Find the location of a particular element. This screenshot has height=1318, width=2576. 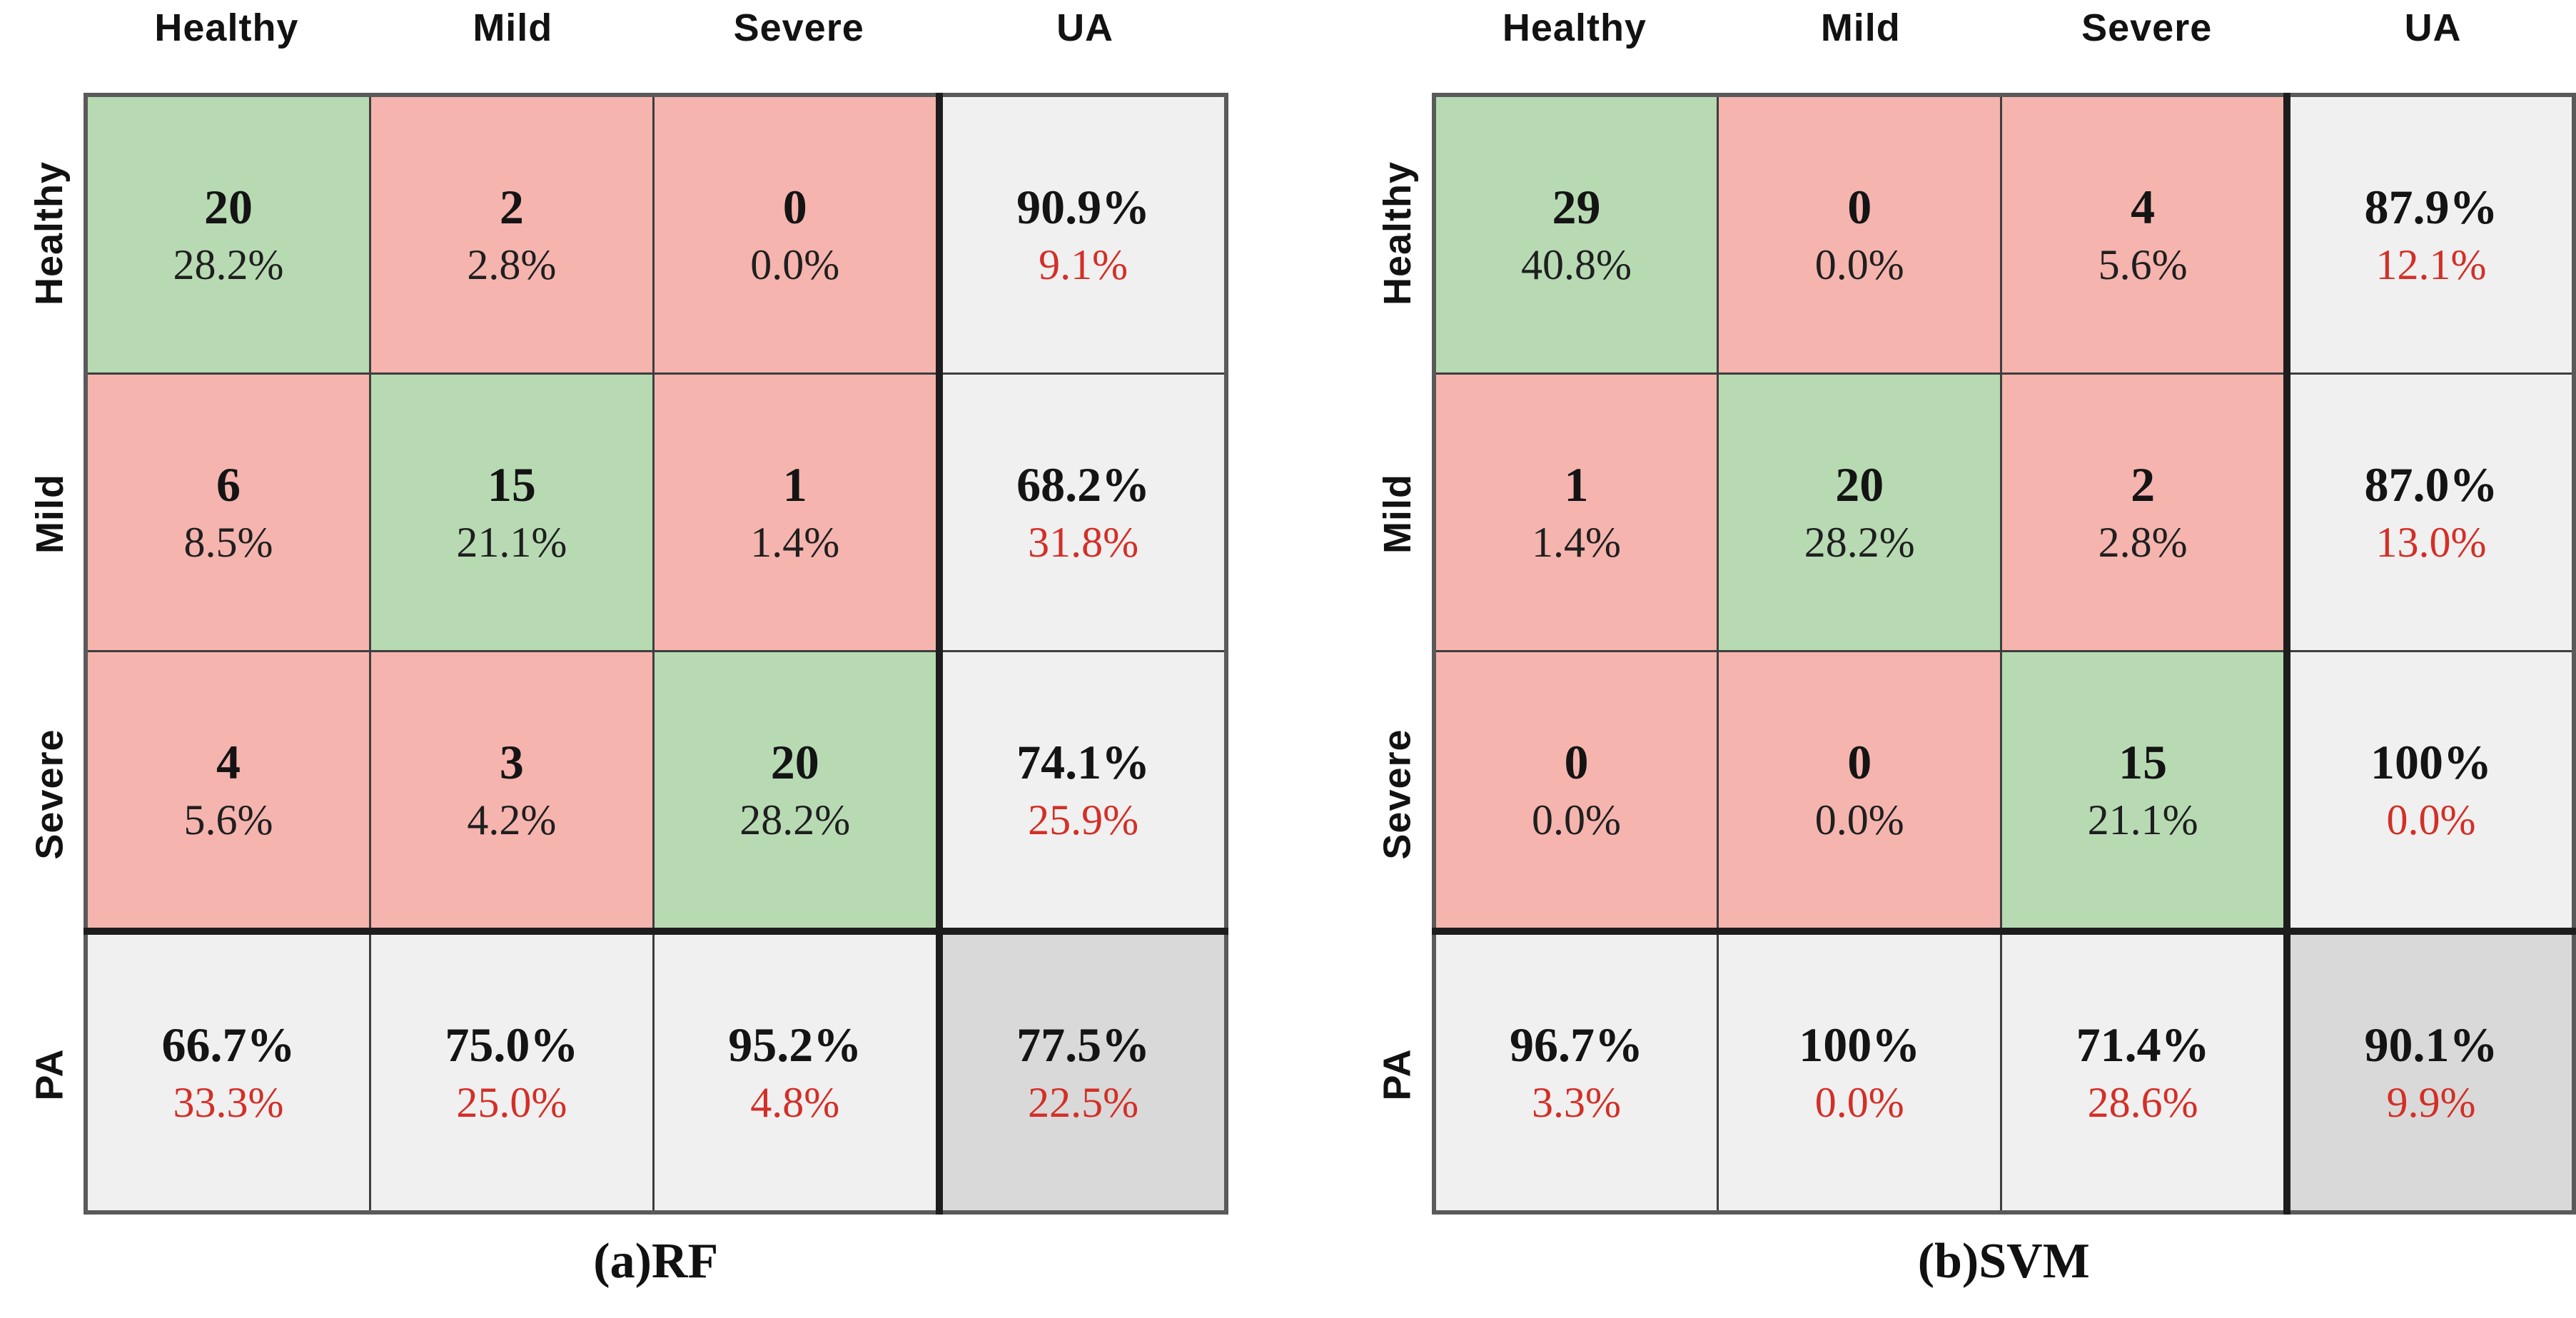

matrix-cell-r3c3: 77.5% 22.5% is located at coordinates (1082, 1072).